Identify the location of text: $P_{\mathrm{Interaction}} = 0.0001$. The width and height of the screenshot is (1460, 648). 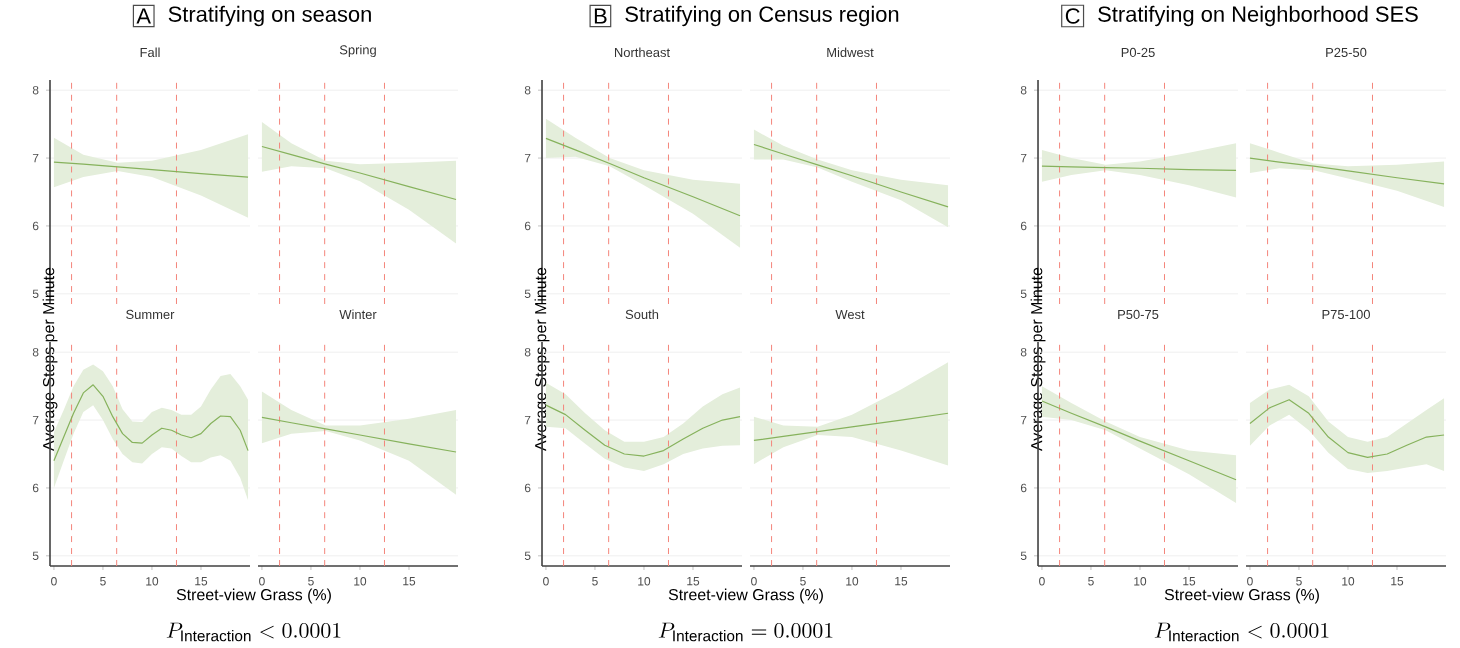
(745, 632).